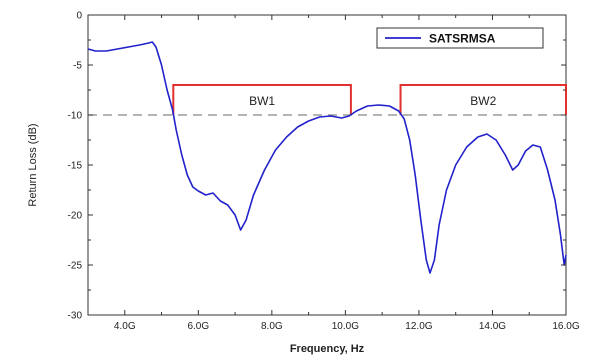 The height and width of the screenshot is (358, 592). I want to click on x-tick-label: 16.0G, so click(565, 326).